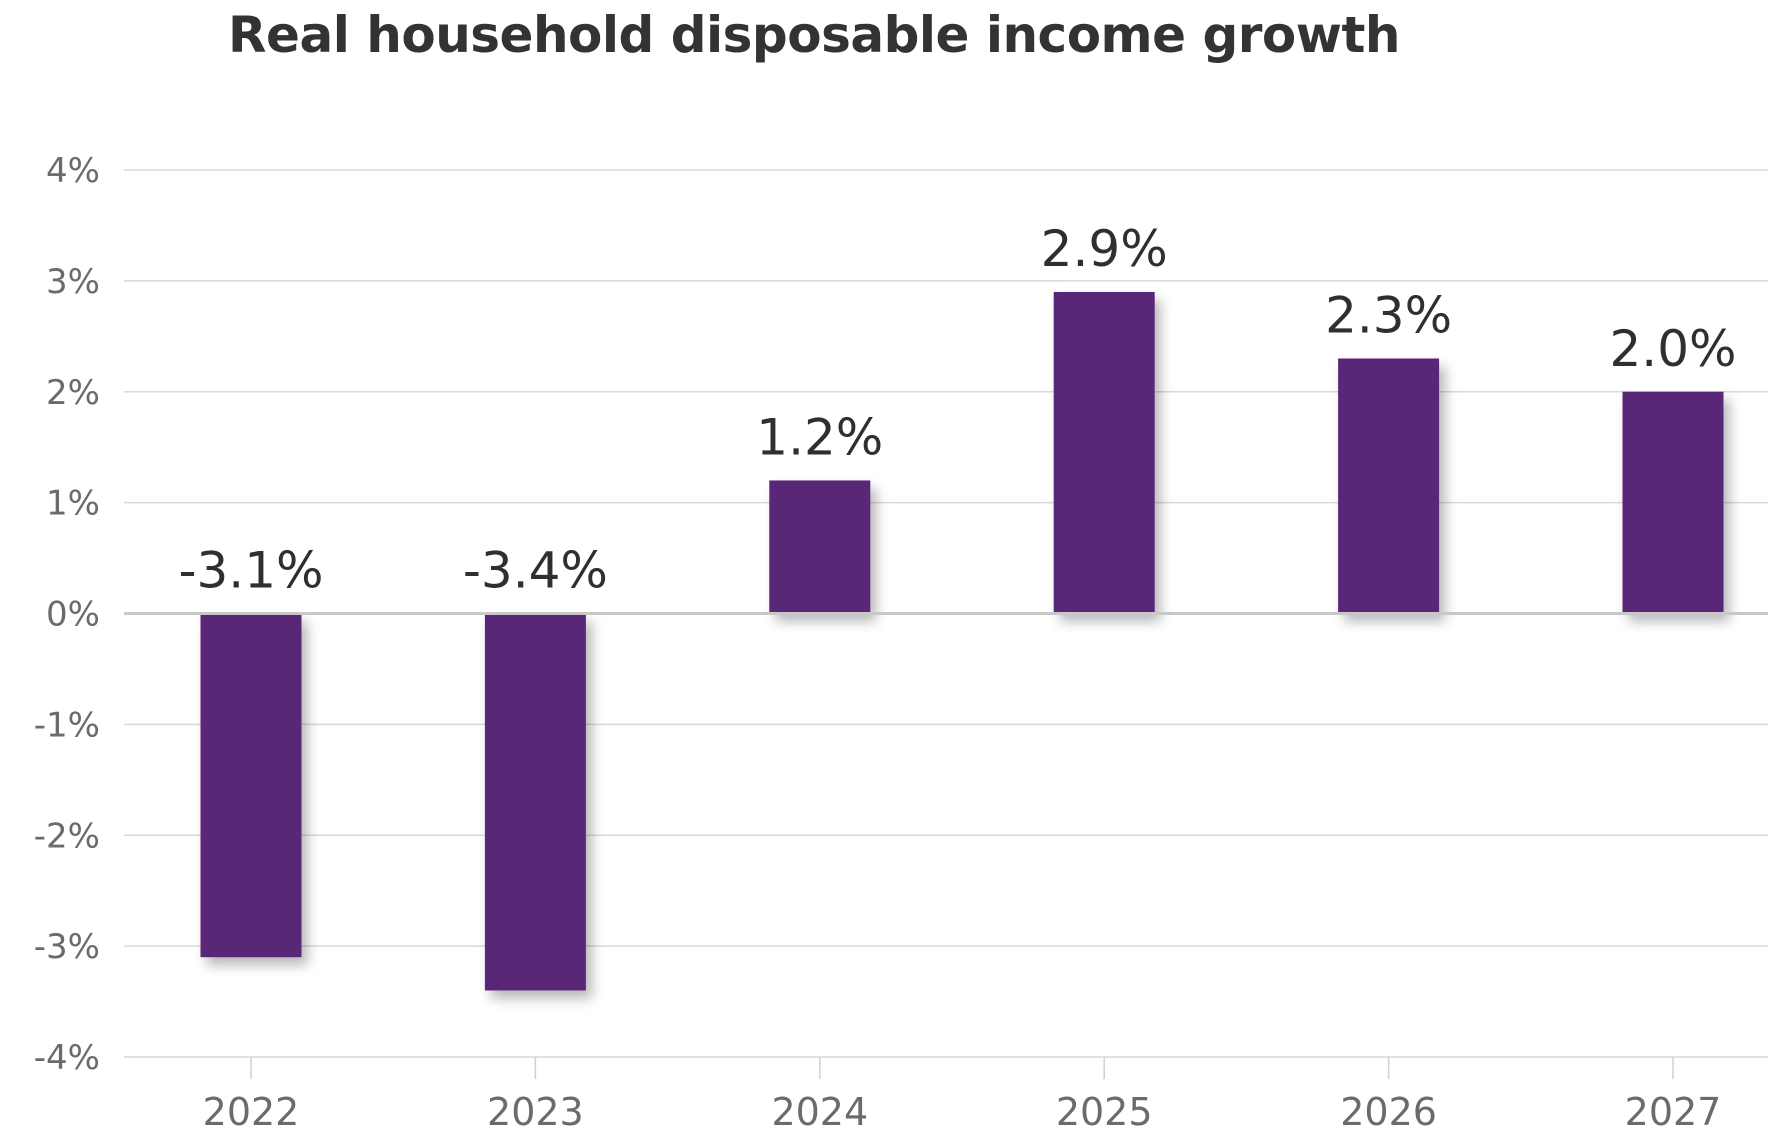 The width and height of the screenshot is (1768, 1136). Describe the element at coordinates (1673, 502) in the screenshot. I see `bar-2027` at that location.